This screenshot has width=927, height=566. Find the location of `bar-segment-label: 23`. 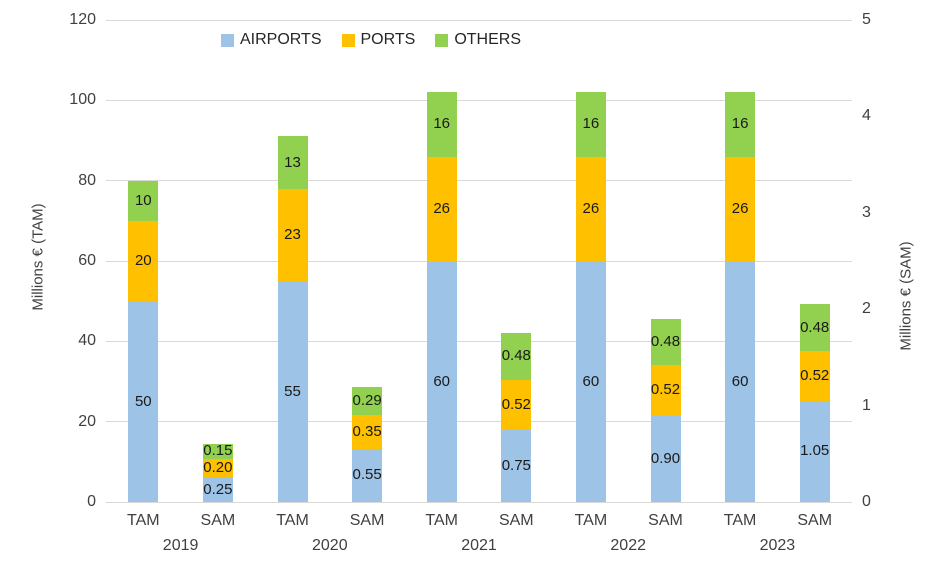

bar-segment-label: 23 is located at coordinates (292, 234).